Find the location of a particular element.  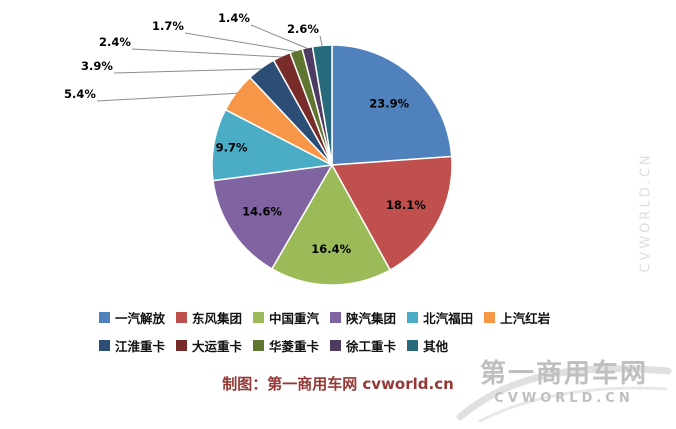

legend-label: 东风集团 is located at coordinates (217, 318).